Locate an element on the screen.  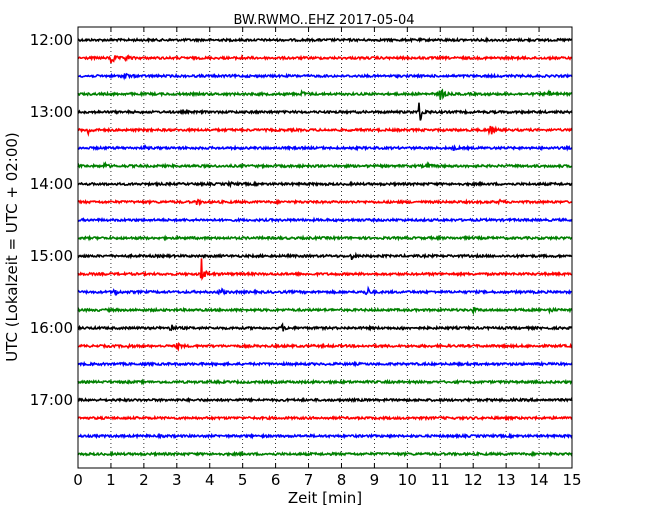
y-tick-label: 13:00 is located at coordinates (51, 112).